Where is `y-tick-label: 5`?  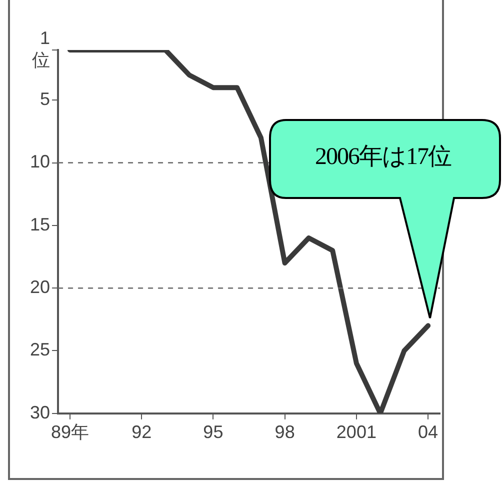 y-tick-label: 5 is located at coordinates (45, 99).